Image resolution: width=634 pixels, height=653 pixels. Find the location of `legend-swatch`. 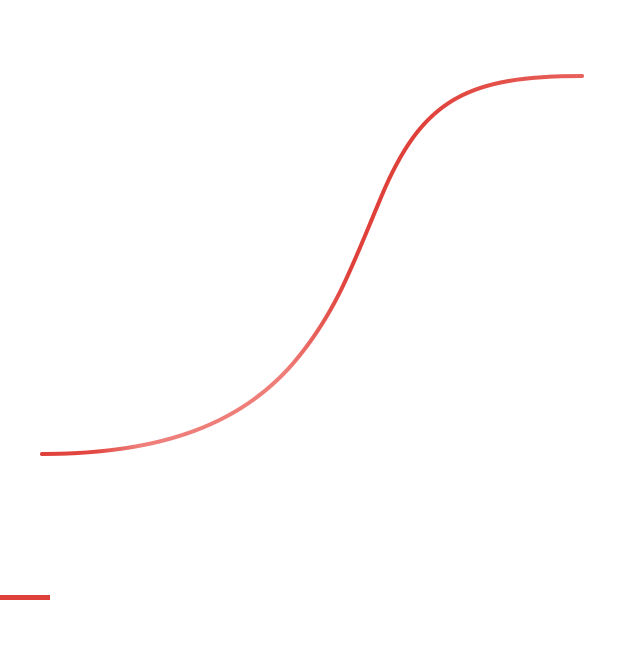

legend-swatch is located at coordinates (25, 597).